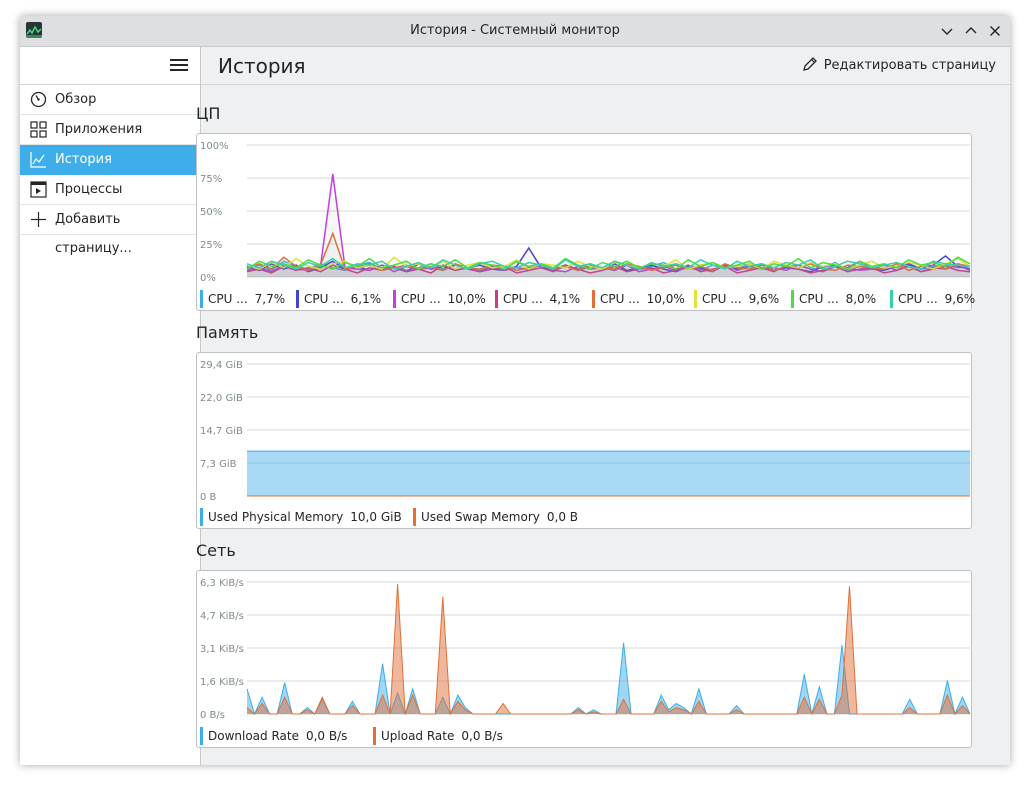 Image resolution: width=1030 pixels, height=789 pixels. Describe the element at coordinates (222, 649) in the screenshot. I see `y-tick-label: 3,1 KiB/s` at that location.